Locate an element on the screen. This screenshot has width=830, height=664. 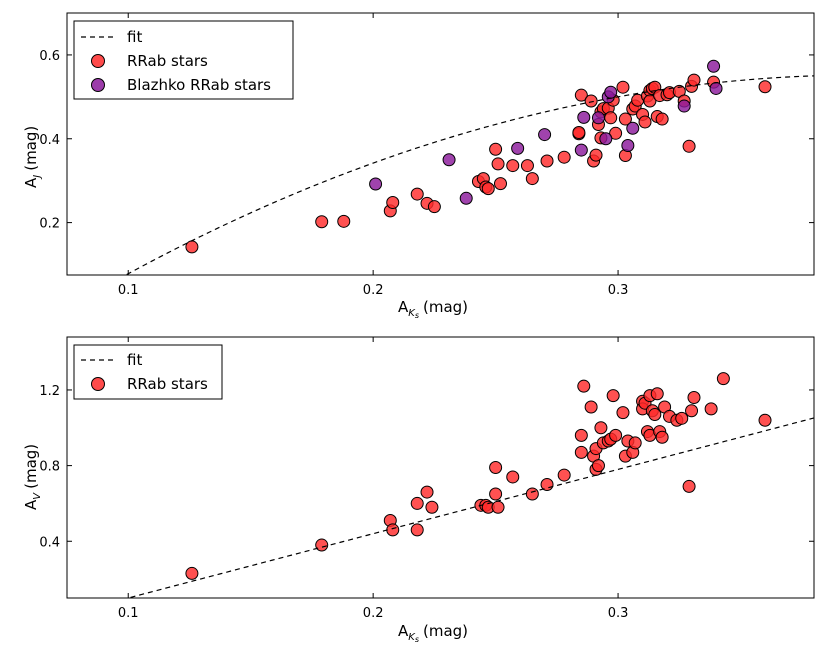
top-chart-x-tick-label-1: 0.2 is located at coordinates (373, 290).